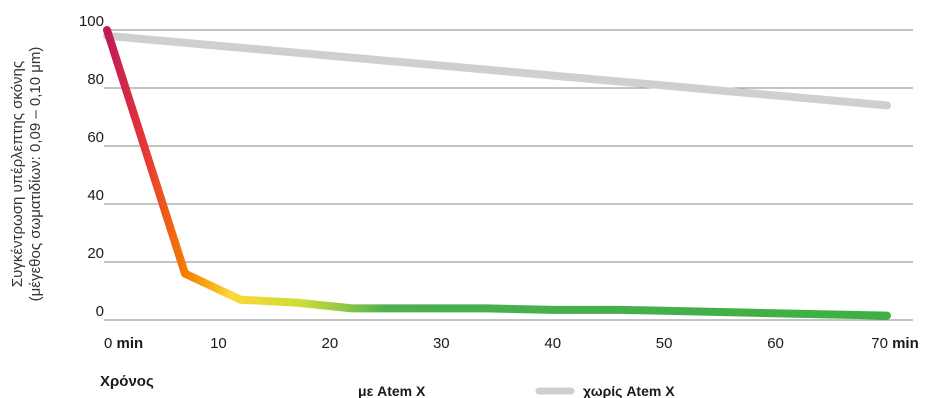 This screenshot has width=939, height=398. What do you see at coordinates (775, 343) in the screenshot?
I see `x-tick-label: 60` at bounding box center [775, 343].